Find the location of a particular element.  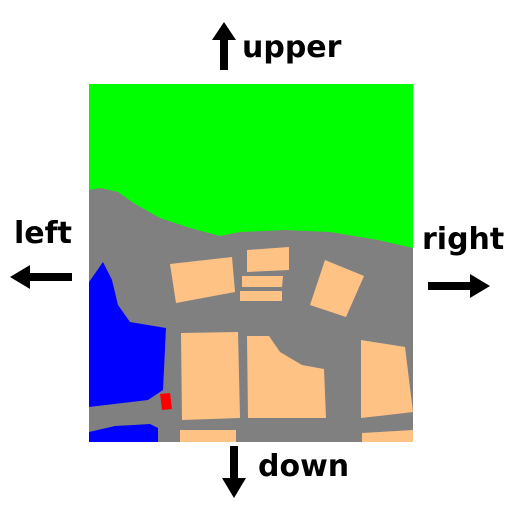

arrow-right-icon is located at coordinates (459, 286).